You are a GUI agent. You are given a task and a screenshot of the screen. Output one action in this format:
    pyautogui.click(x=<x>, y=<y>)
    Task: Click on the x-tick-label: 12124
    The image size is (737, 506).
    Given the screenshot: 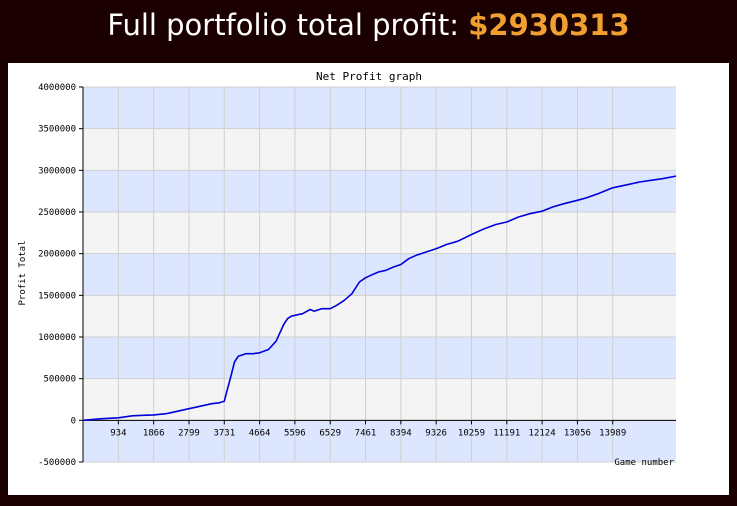 What is the action you would take?
    pyautogui.click(x=542, y=433)
    